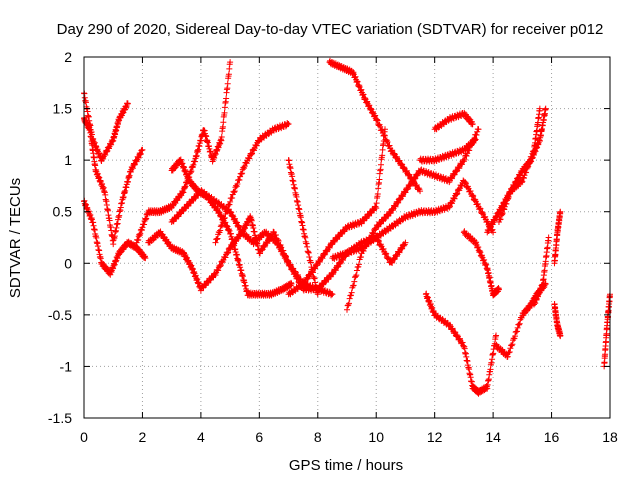 Image resolution: width=640 pixels, height=480 pixels. Describe the element at coordinates (106, 127) in the screenshot. I see `series-arc-b` at that location.